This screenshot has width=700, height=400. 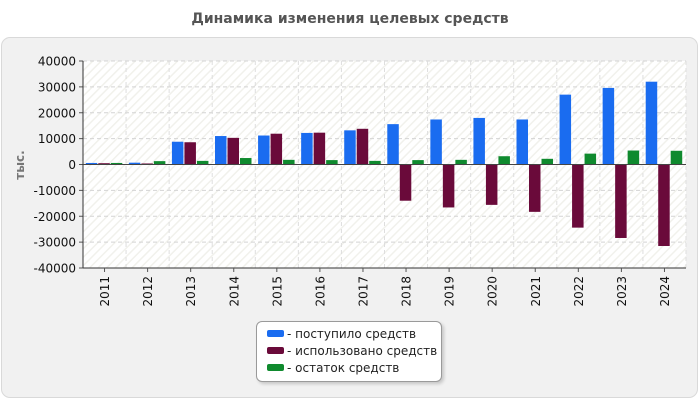 I want to click on x-tick-label: 2024, so click(x=665, y=291).